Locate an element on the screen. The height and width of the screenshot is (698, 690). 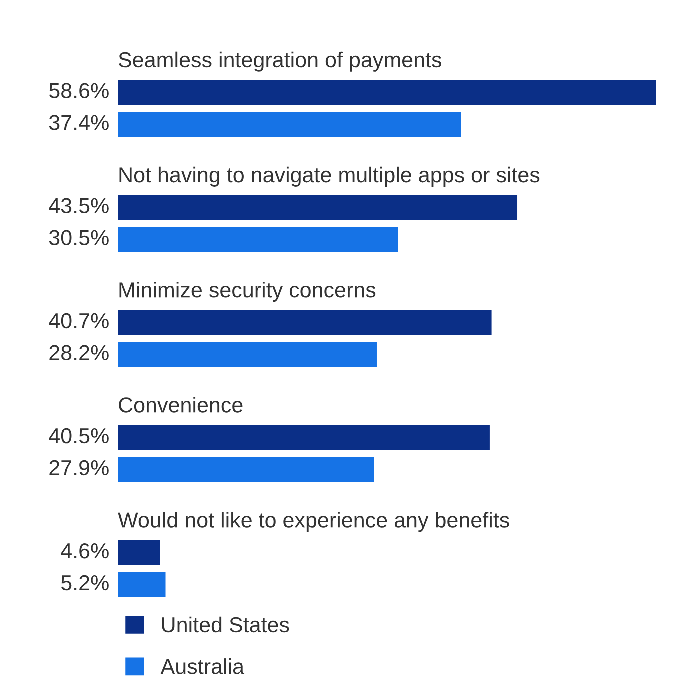
data-label: 30.5% is located at coordinates (79, 238).